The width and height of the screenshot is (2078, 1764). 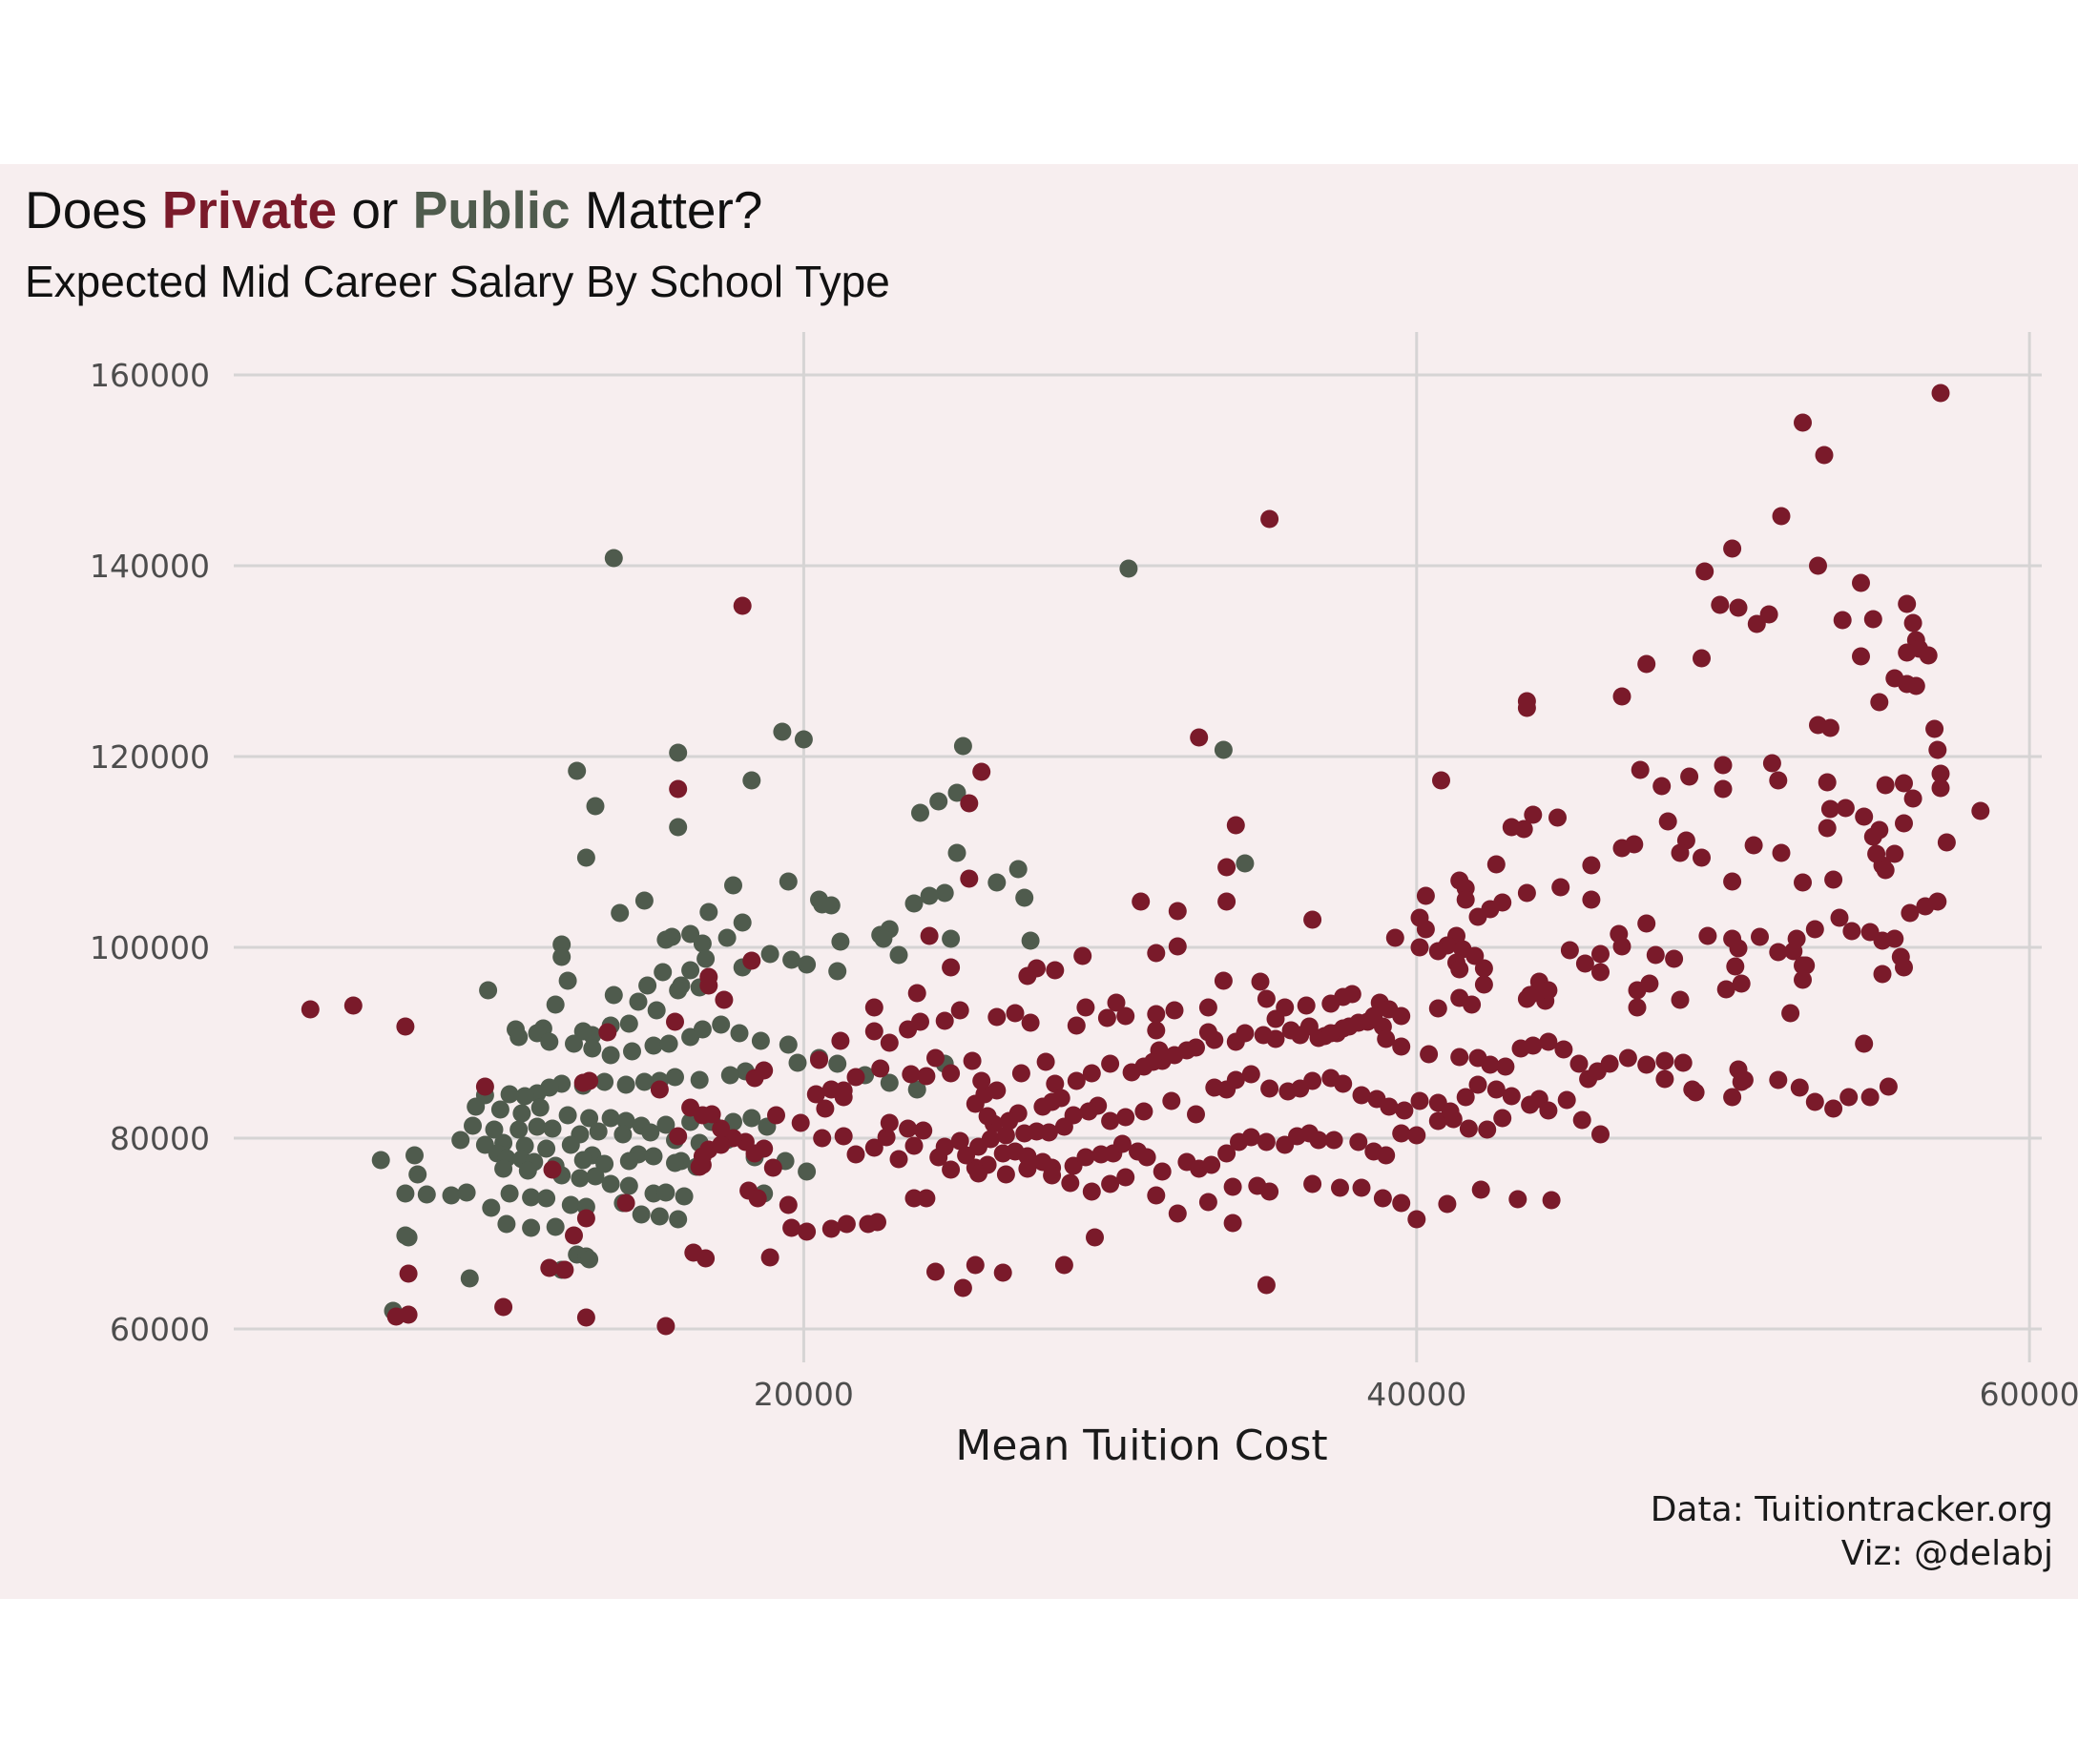 What do you see at coordinates (160, 1329) in the screenshot?
I see `y-tick-label: 60000` at bounding box center [160, 1329].